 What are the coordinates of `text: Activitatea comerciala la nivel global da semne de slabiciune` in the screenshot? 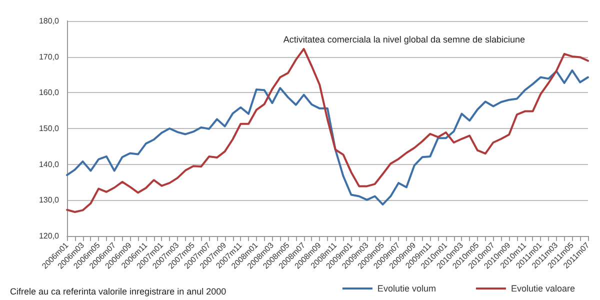 It's located at (404, 39).